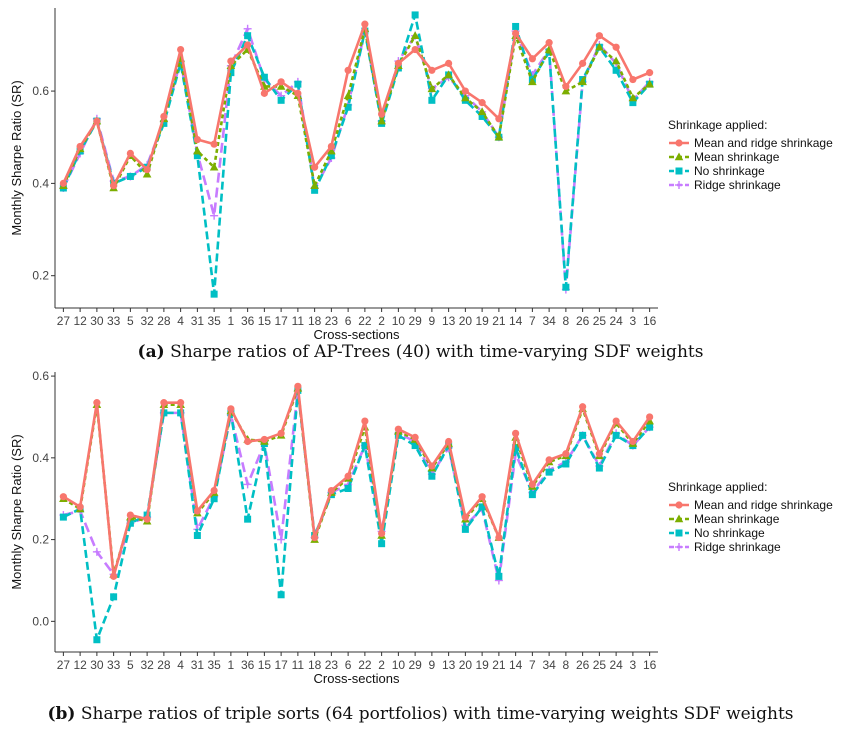 The width and height of the screenshot is (841, 731). What do you see at coordinates (415, 665) in the screenshot?
I see `x-tick-label: 29` at bounding box center [415, 665].